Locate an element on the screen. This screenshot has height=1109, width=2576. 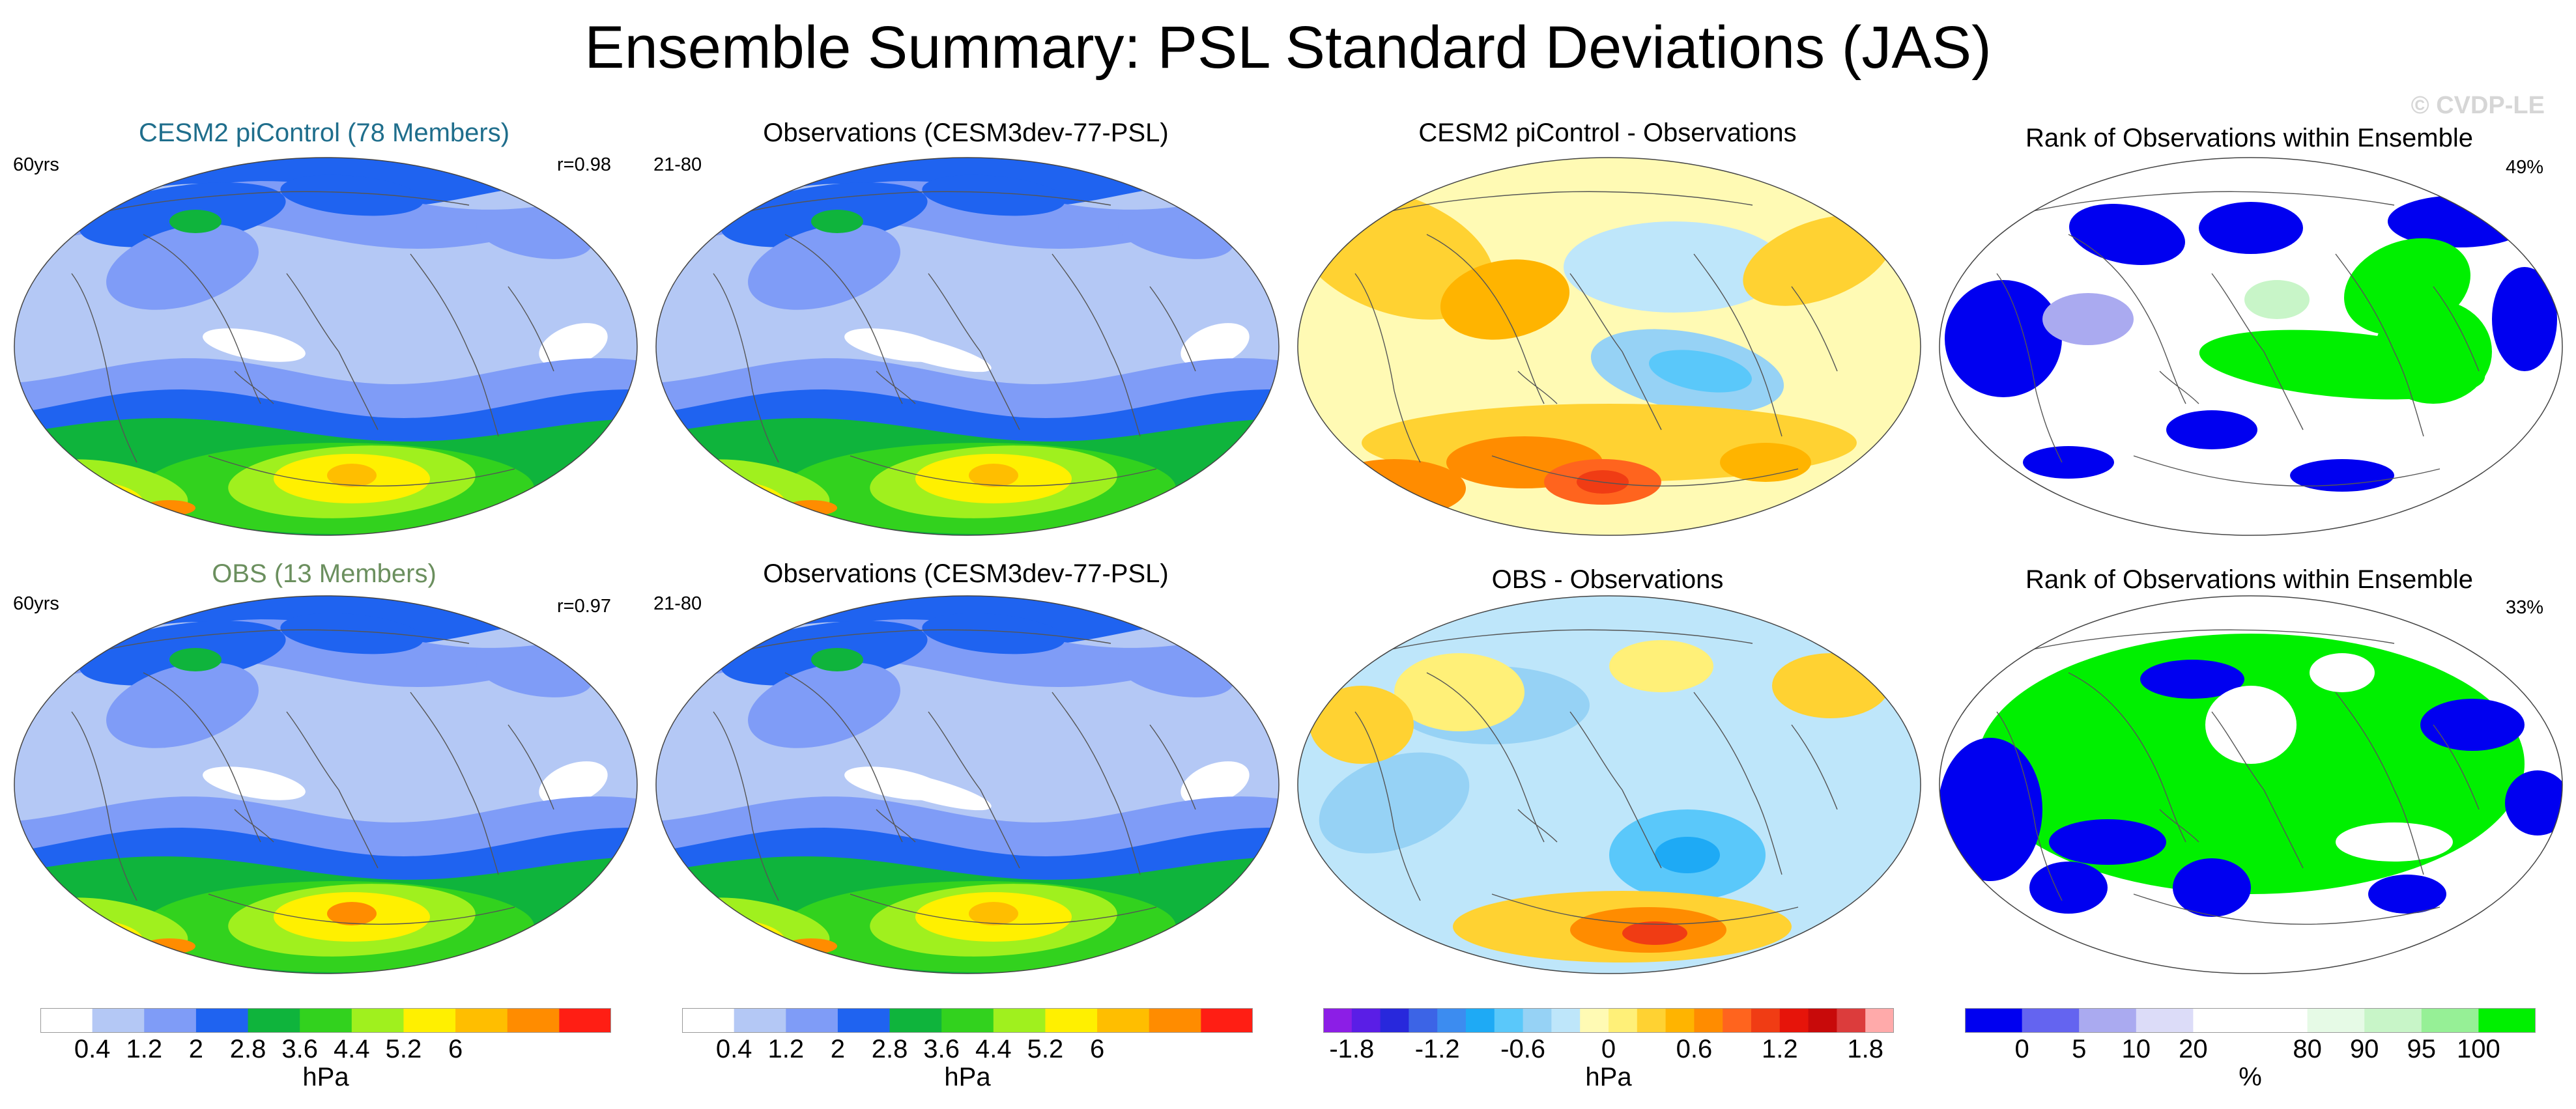
colorbar-1-tick: 6 is located at coordinates (456, 1049).